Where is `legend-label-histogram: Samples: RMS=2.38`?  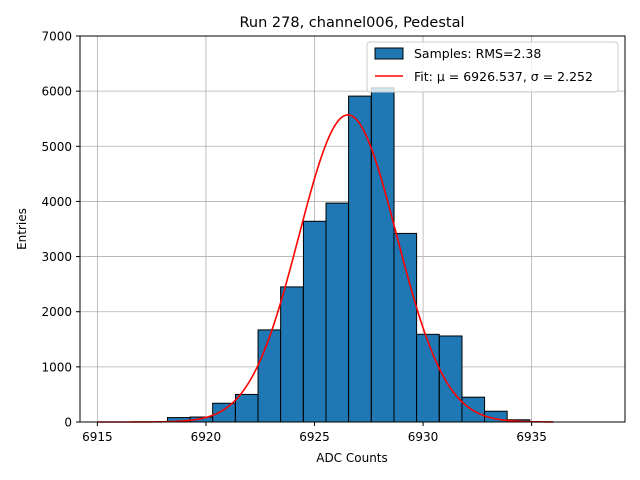 legend-label-histogram: Samples: RMS=2.38 is located at coordinates (477, 53).